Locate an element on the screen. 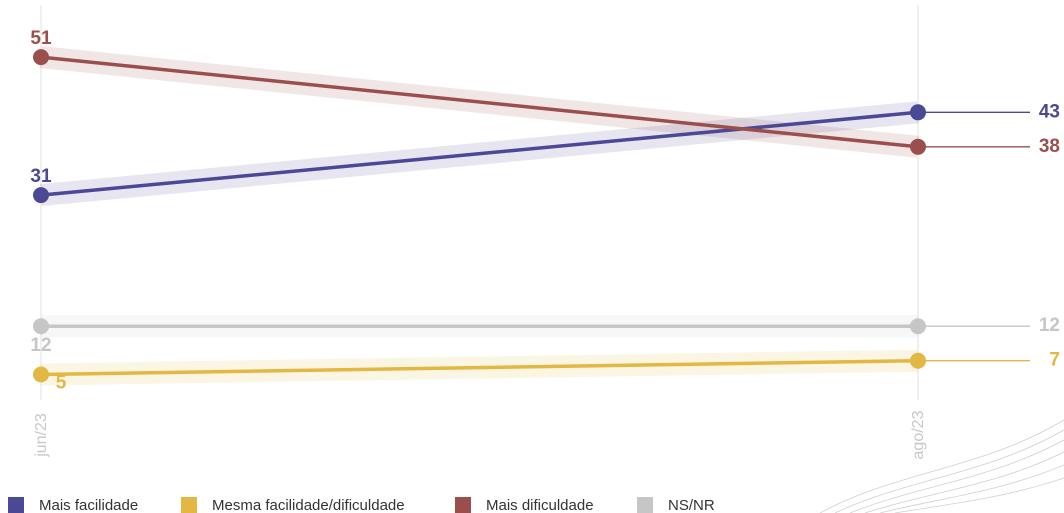  x-tick-label: ago/23 is located at coordinates (918, 434).